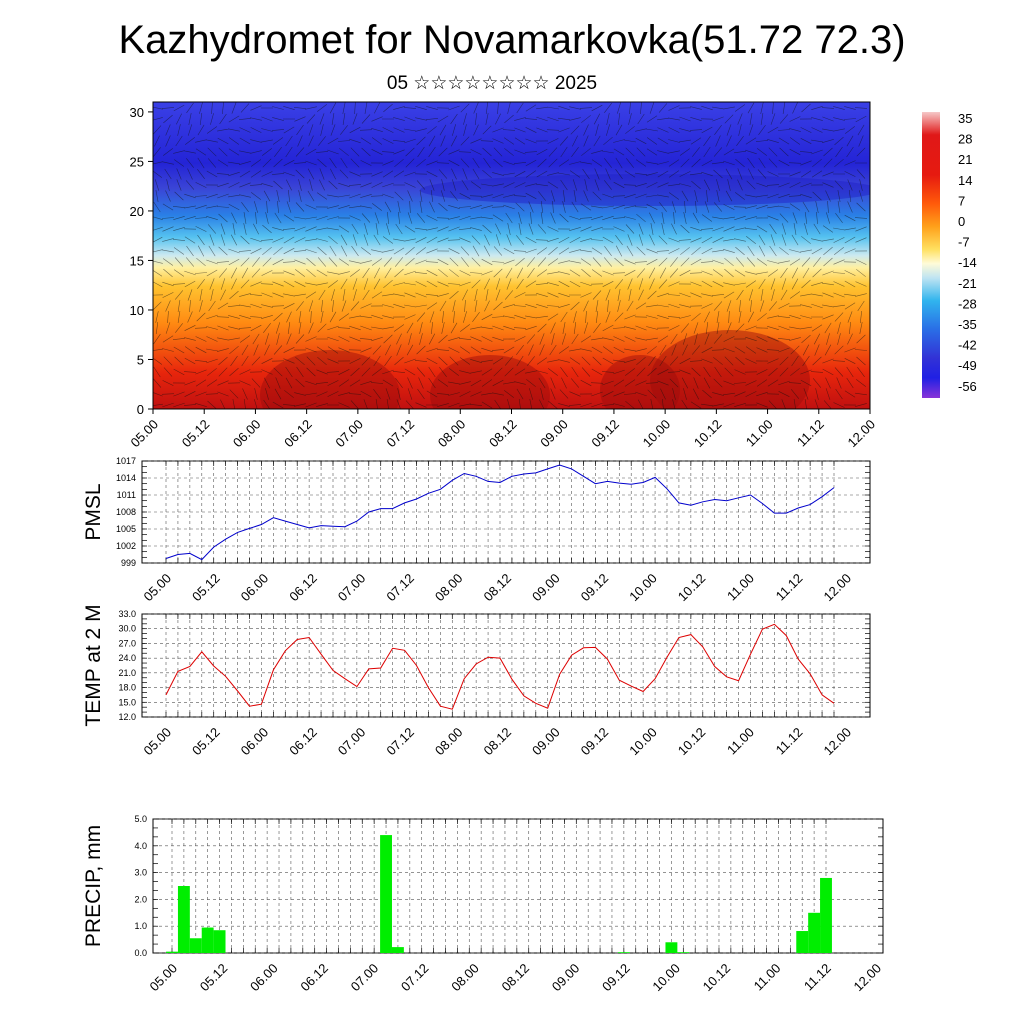 The width and height of the screenshot is (1024, 1024). Describe the element at coordinates (126, 495) in the screenshot. I see `y-tick-label: 1011` at that location.